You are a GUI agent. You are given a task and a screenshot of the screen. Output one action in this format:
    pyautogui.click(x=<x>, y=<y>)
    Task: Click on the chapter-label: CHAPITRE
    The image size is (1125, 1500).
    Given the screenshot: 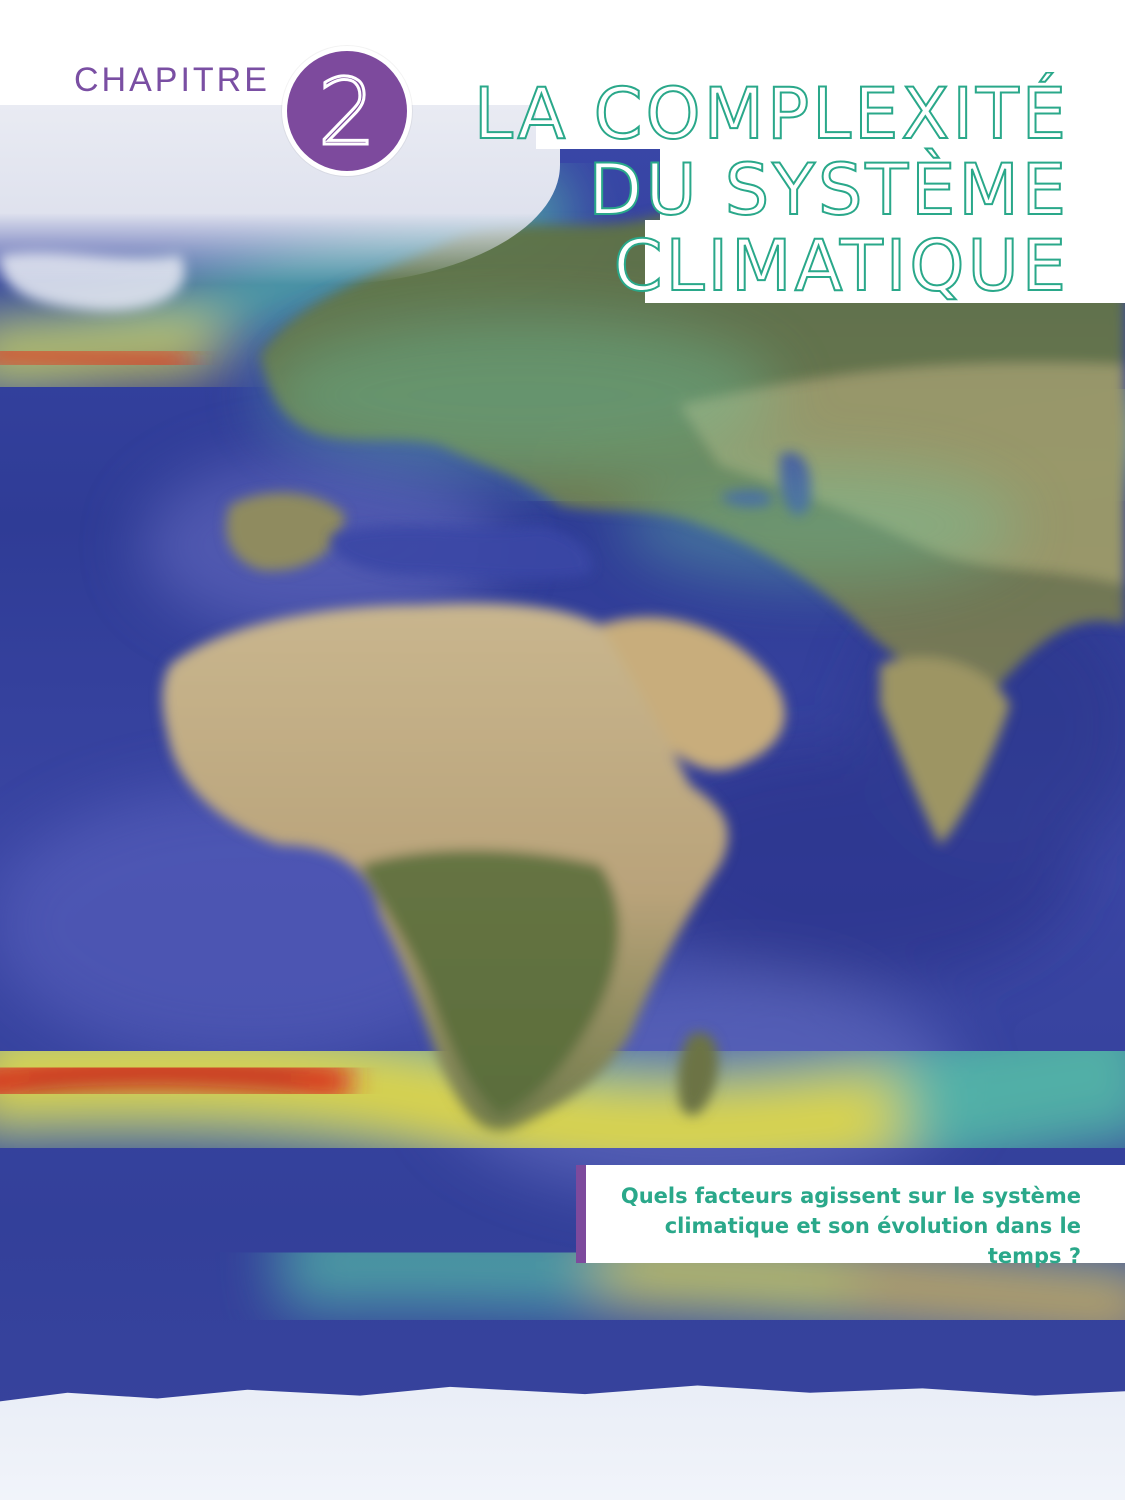 What is the action you would take?
    pyautogui.click(x=172, y=80)
    